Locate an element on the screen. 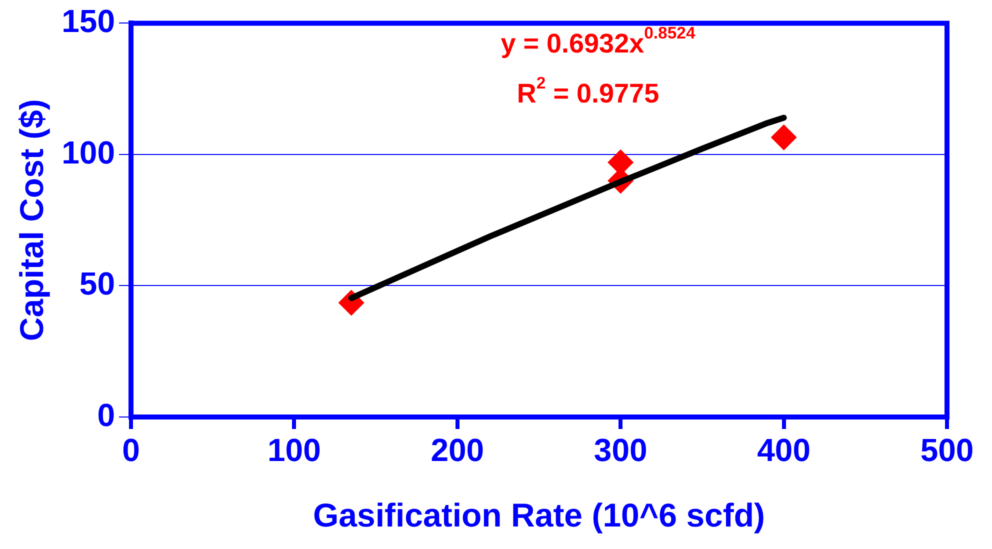  x-tick-label: 500 is located at coordinates (947, 450).